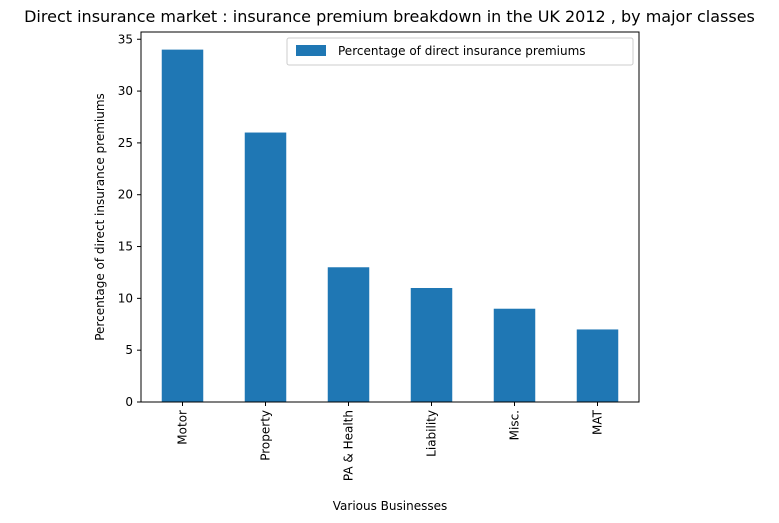 The image size is (779, 523). I want to click on x-tick-label: Motor, so click(183, 427).